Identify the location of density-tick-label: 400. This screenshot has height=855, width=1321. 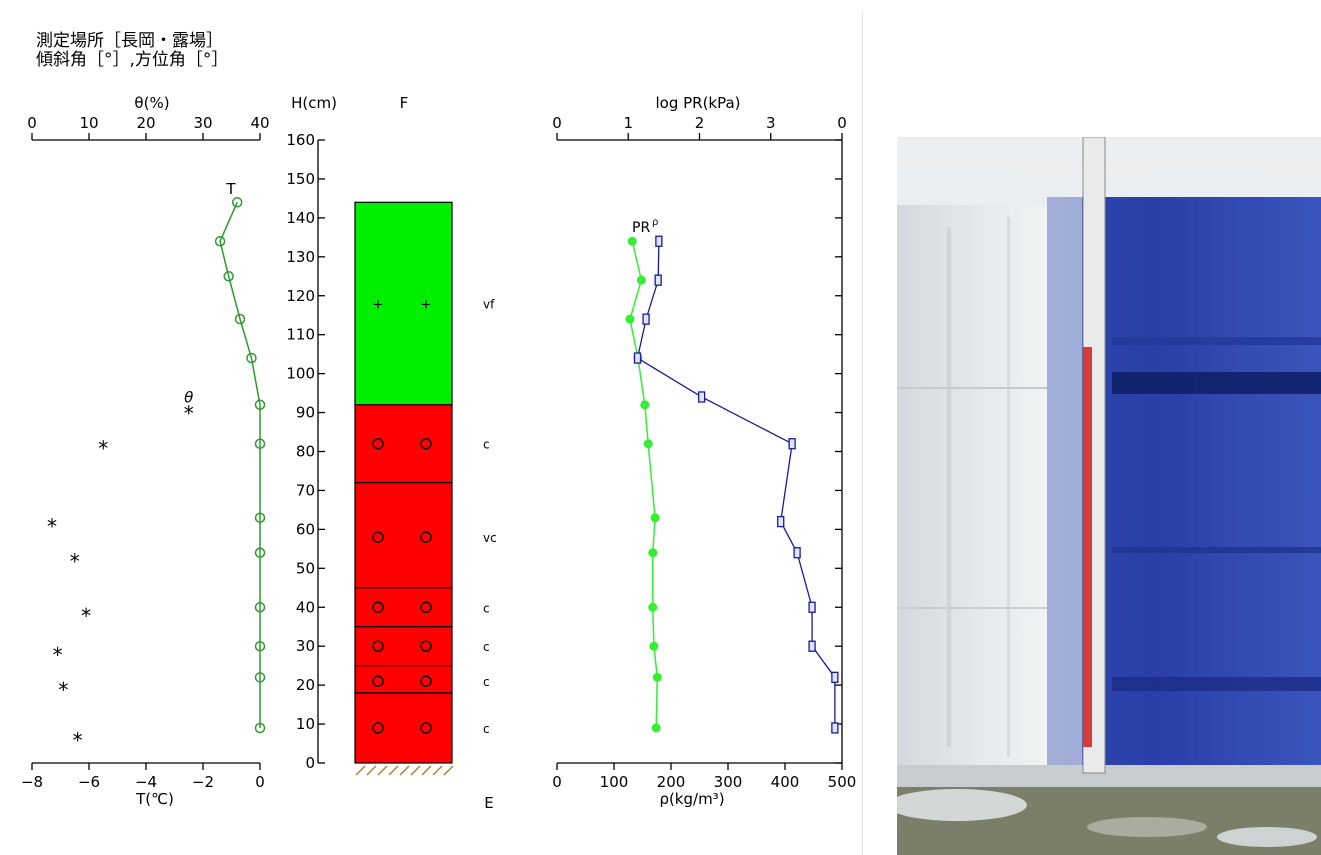
(785, 782).